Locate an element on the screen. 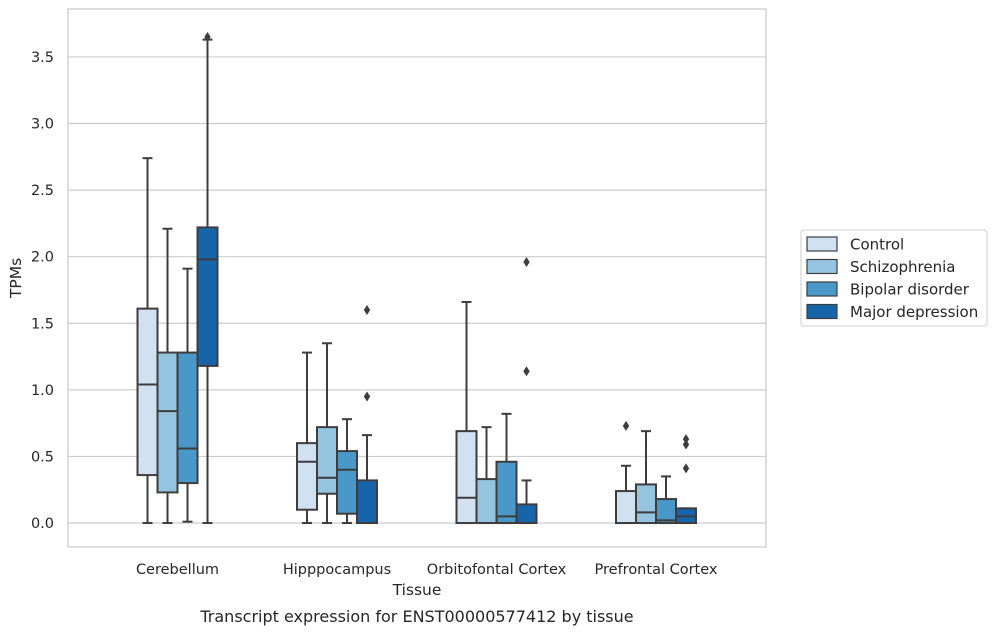 Image resolution: width=997 pixels, height=638 pixels. x-tick-label: Cerebellum is located at coordinates (177, 570).